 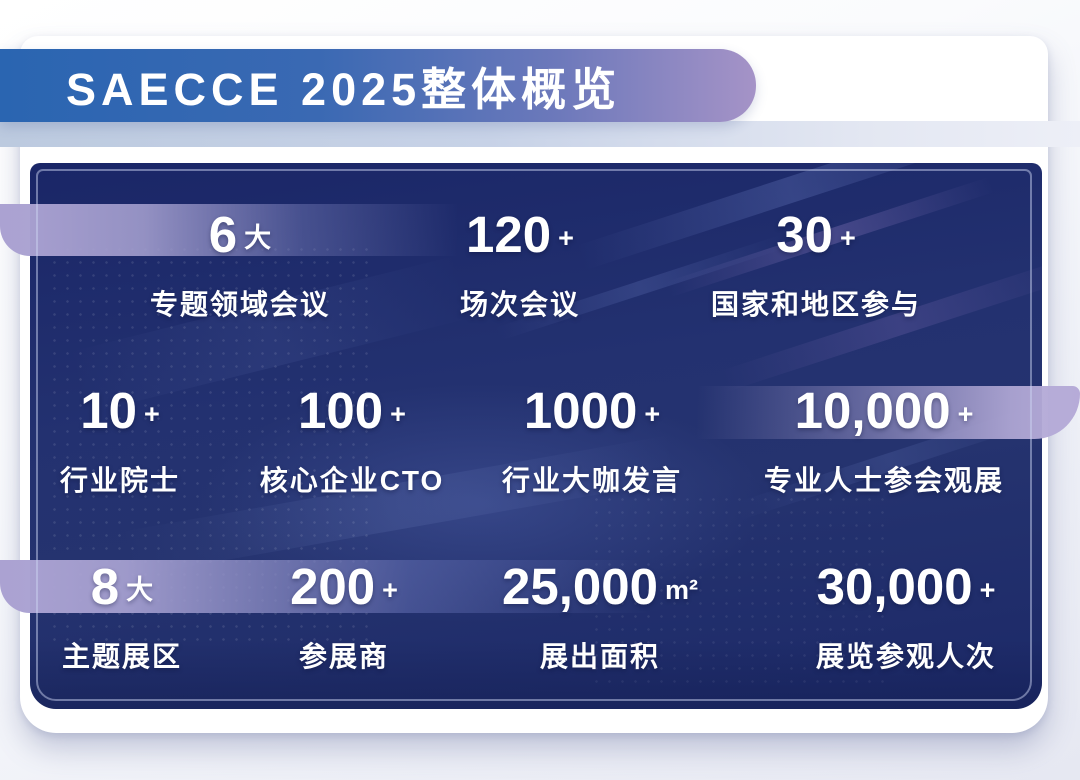 I want to click on banner-underline-strip, so click(x=540, y=134).